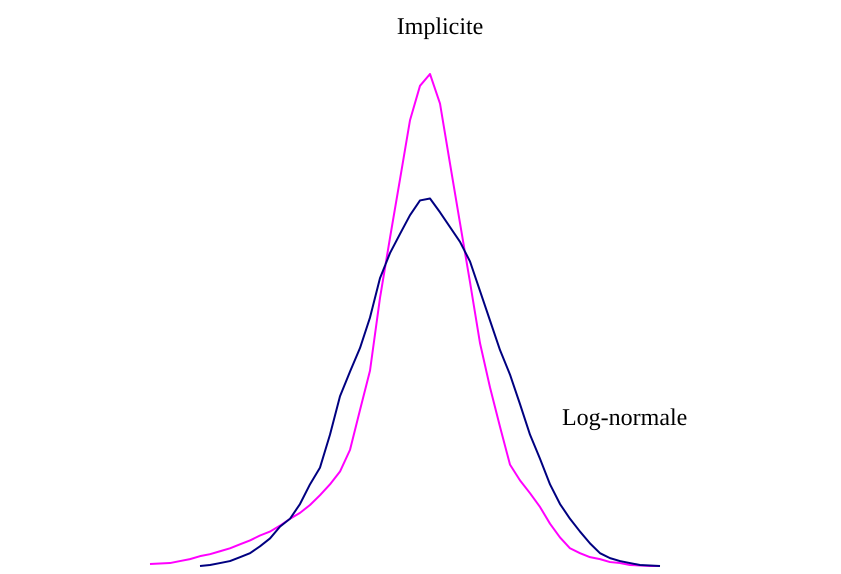 The height and width of the screenshot is (574, 841). Describe the element at coordinates (440, 27) in the screenshot. I see `series-label: Implicite` at that location.